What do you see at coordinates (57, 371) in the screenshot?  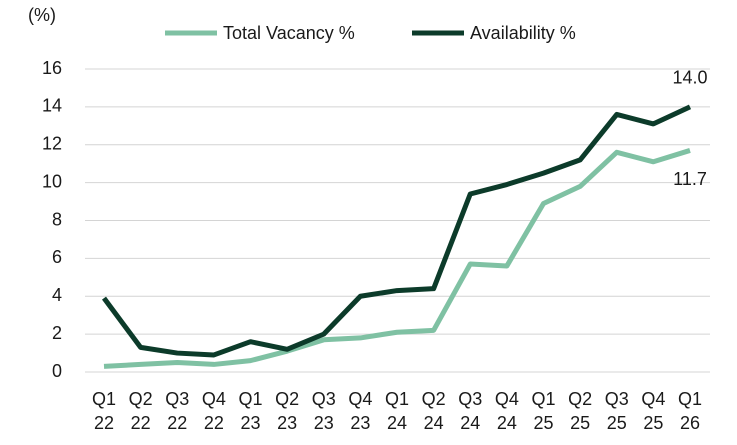 I see `y-tick-label: 0` at bounding box center [57, 371].